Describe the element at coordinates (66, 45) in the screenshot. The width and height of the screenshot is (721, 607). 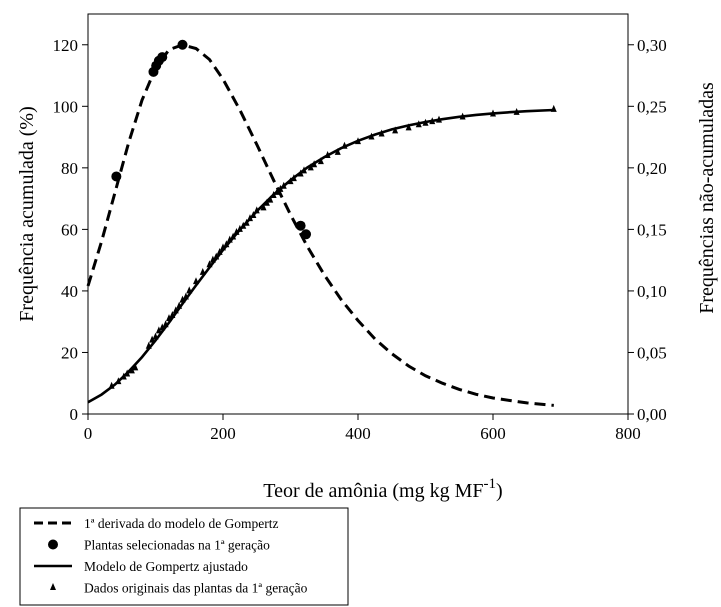
I see `y-tick-label: 120` at that location.